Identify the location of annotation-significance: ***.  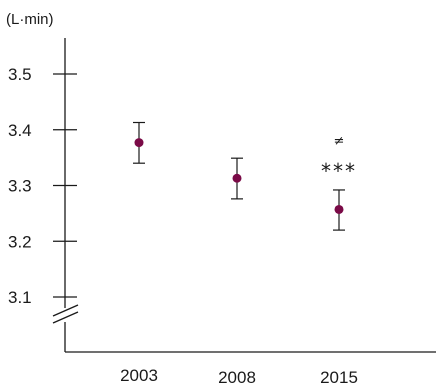
(339, 171).